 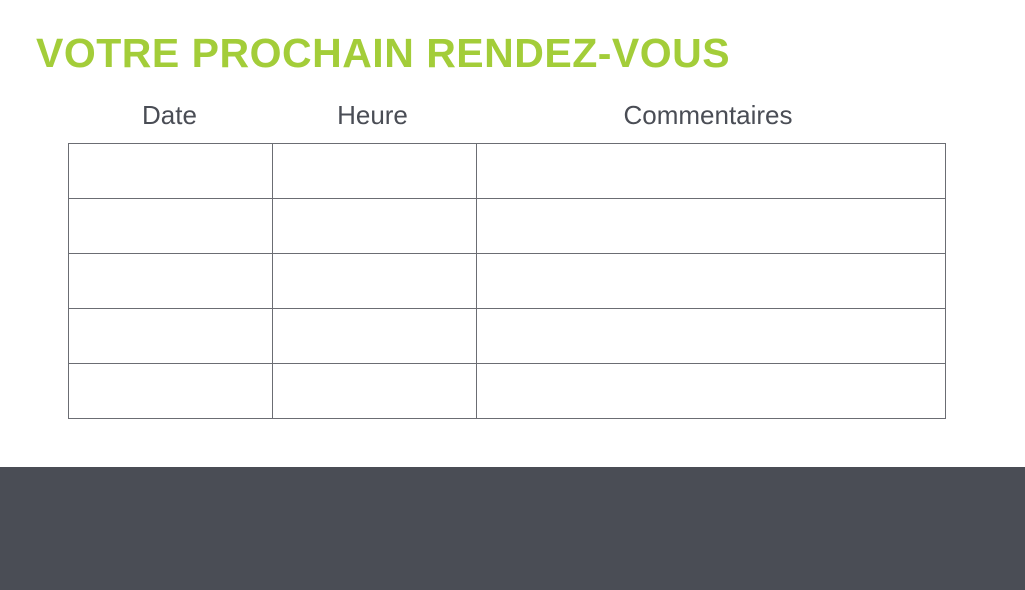 I want to click on column-header-commentaires: Commentaires, so click(x=708, y=115).